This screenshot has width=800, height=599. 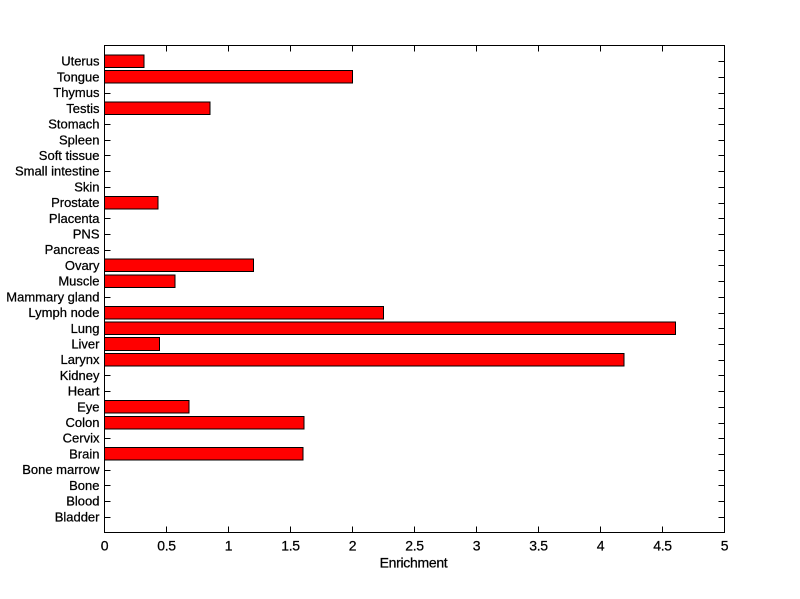 What do you see at coordinates (88, 406) in the screenshot?
I see `svg-text: Eye` at bounding box center [88, 406].